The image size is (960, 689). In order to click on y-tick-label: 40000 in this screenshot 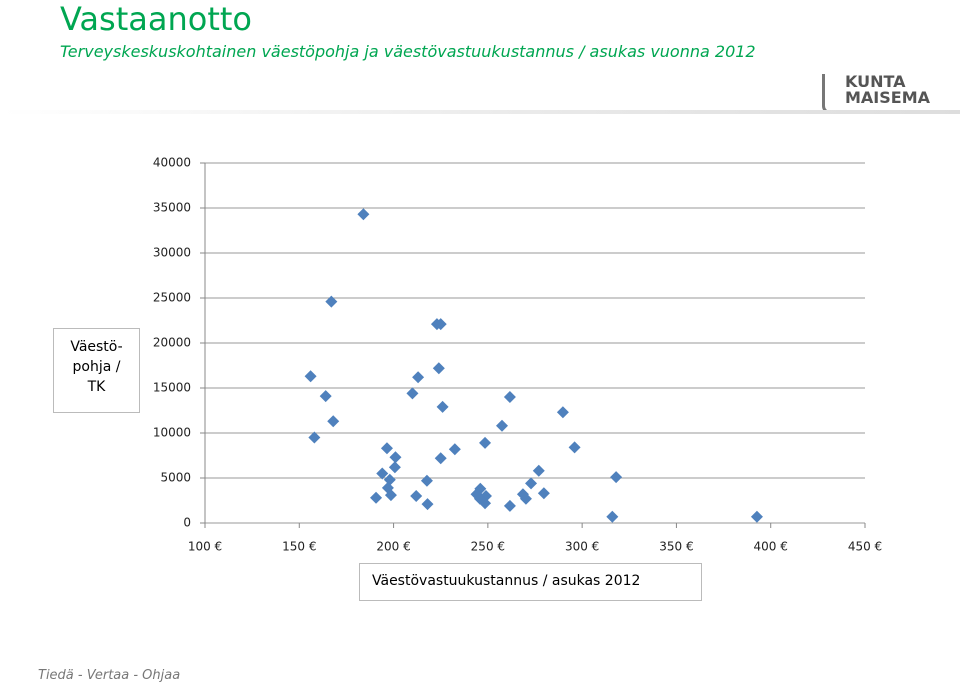, I will do `click(172, 163)`.